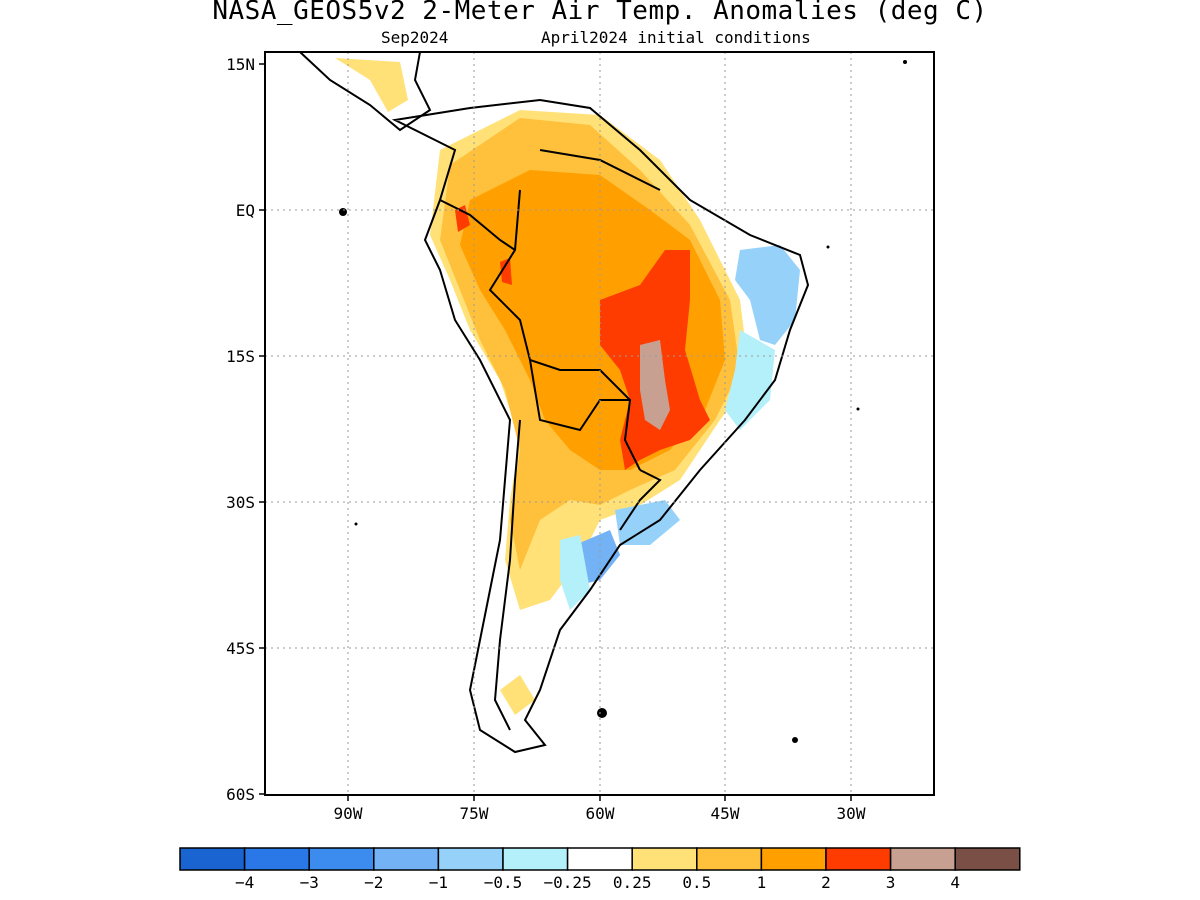 This screenshot has width=1200, height=900. Describe the element at coordinates (568, 882) in the screenshot. I see `colorbar-label: −0.25` at that location.